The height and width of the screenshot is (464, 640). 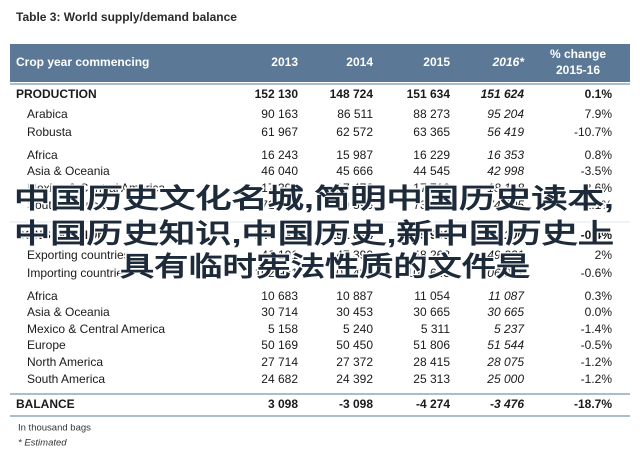 I want to click on row-label: BALANCE, so click(x=45, y=404).